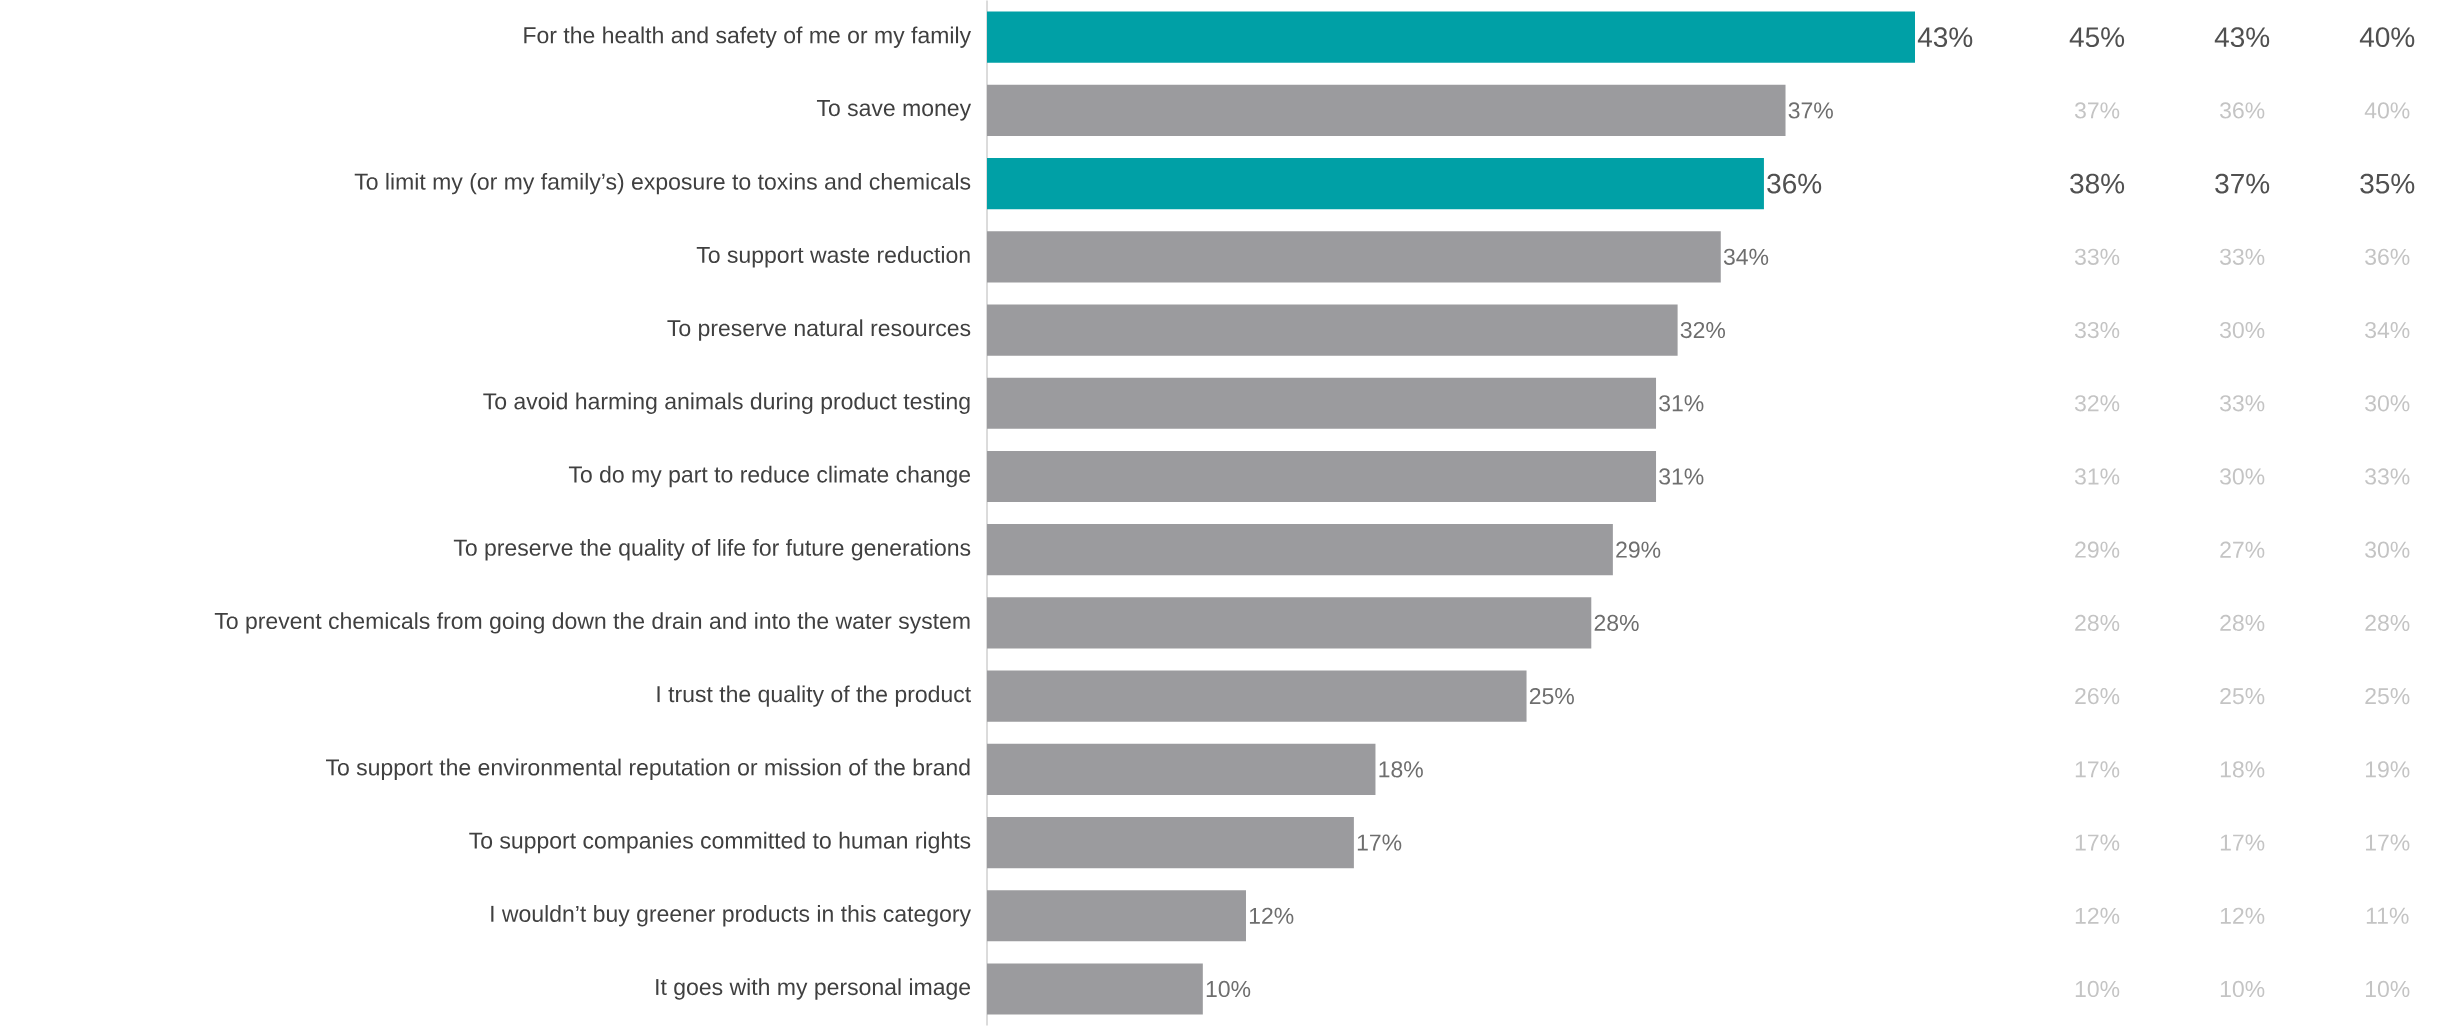 The width and height of the screenshot is (2441, 1026). What do you see at coordinates (1638, 549) in the screenshot?
I see `data-label: 29%` at bounding box center [1638, 549].